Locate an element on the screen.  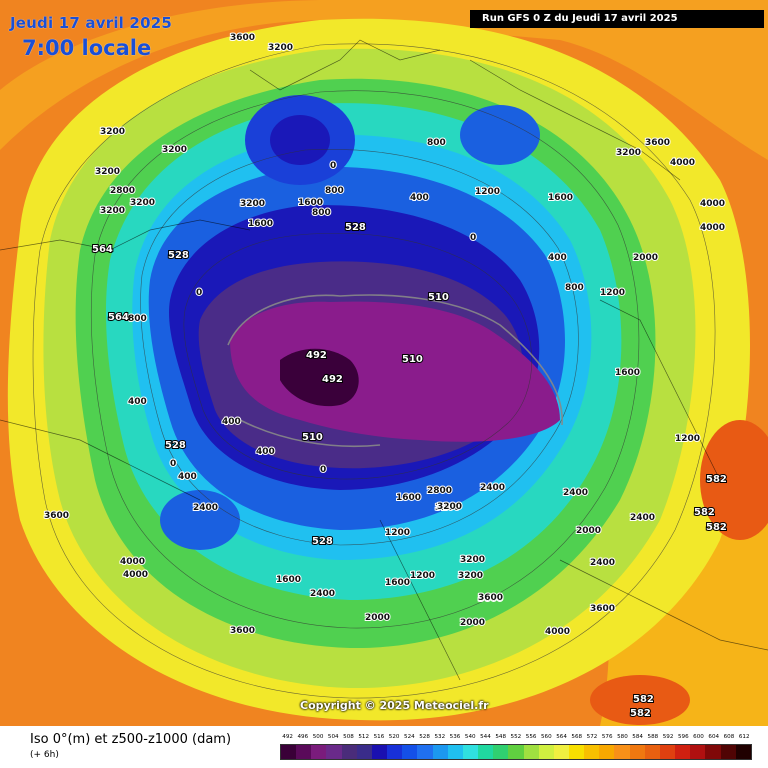
isotherm-label: 400 is located at coordinates (187, 477).